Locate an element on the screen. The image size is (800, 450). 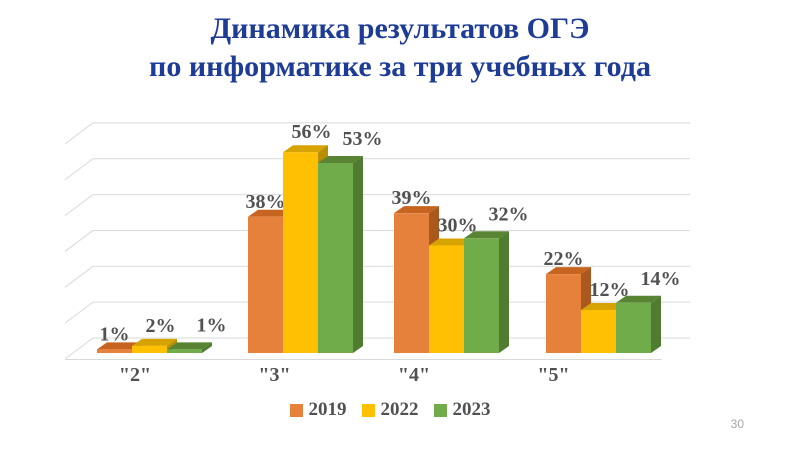
legend-item-2019: 2019 is located at coordinates (318, 410).